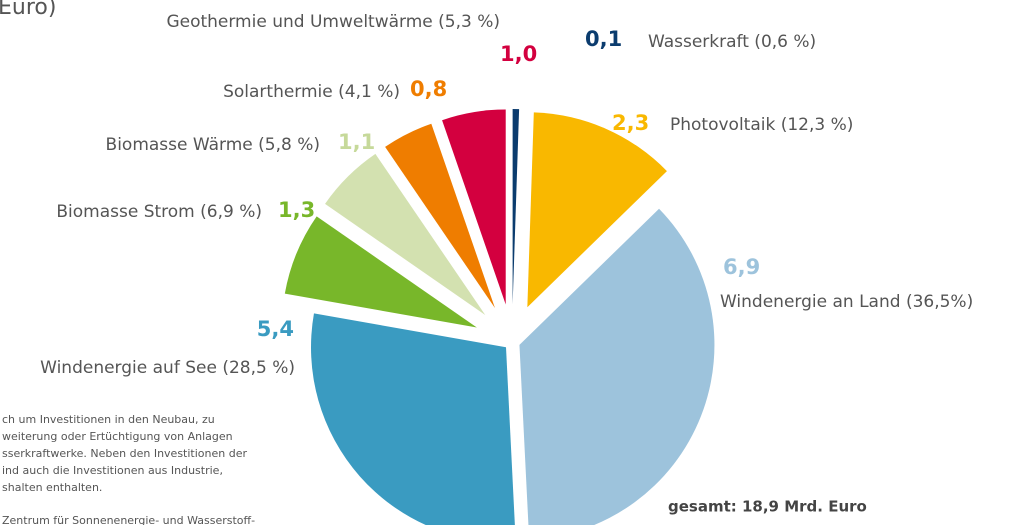 The image size is (1022, 525). What do you see at coordinates (167, 368) in the screenshot?
I see `slice-label: Windenergie auf See (28,5 %)` at bounding box center [167, 368].